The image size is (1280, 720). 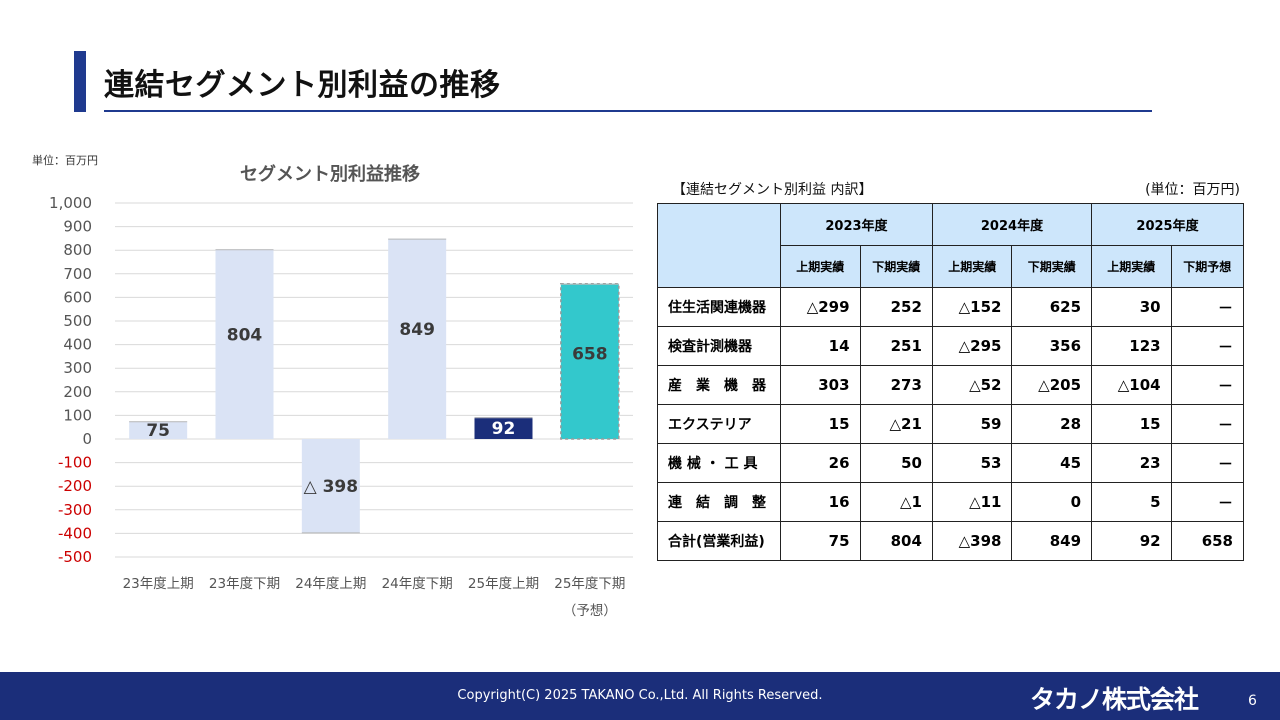 I want to click on x-category-label: 25年度上期, so click(x=503, y=584).